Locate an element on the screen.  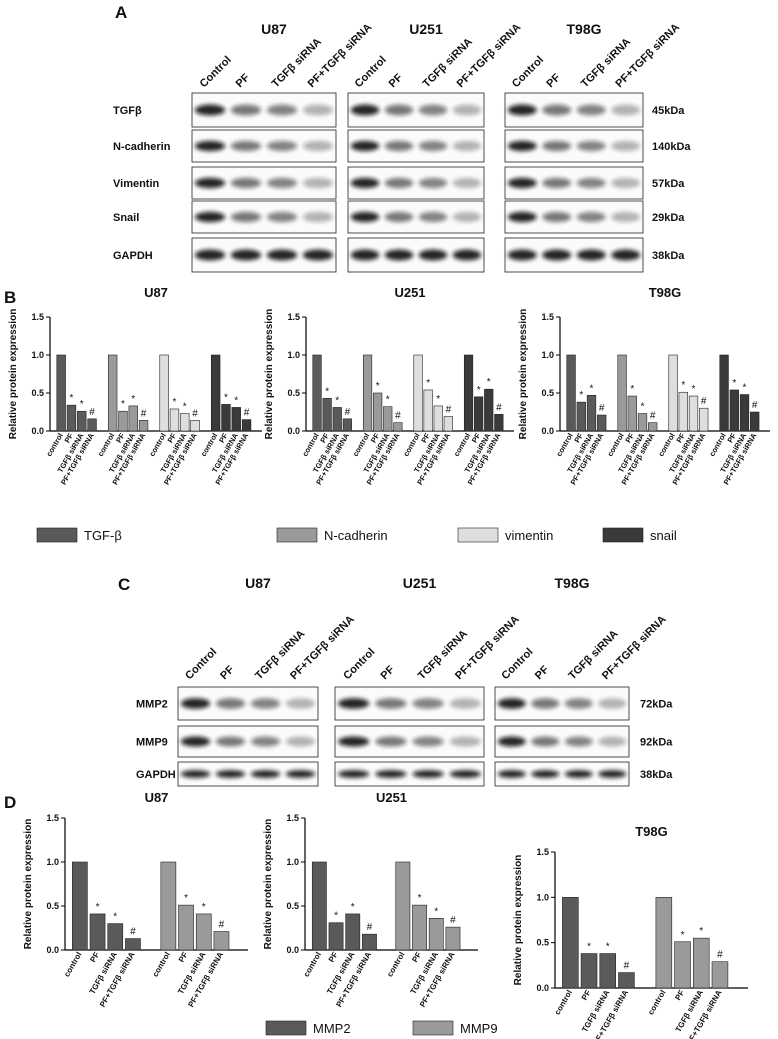
size-label: 45kDa is located at coordinates (668, 111).